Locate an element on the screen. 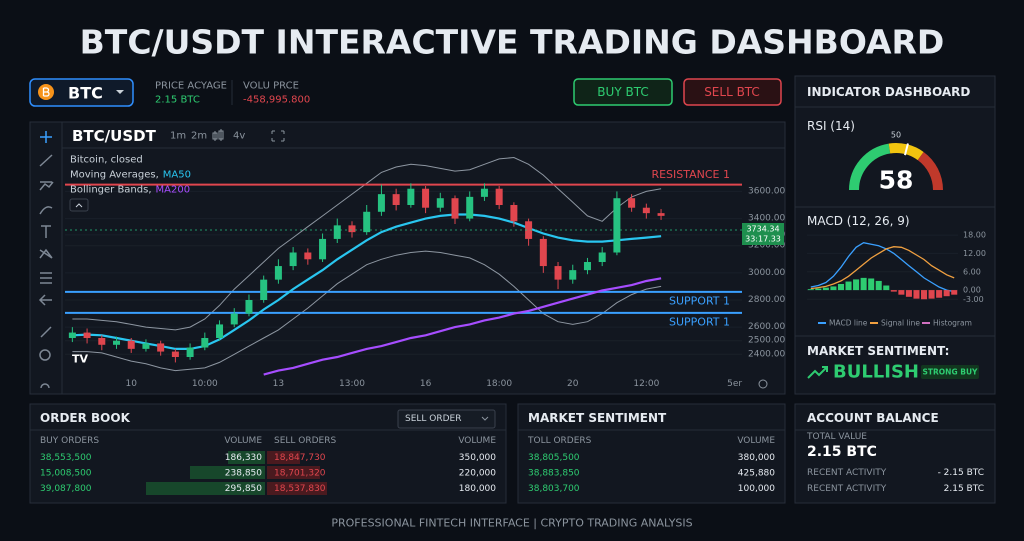 Image resolution: width=1024 pixels, height=541 pixels. table-cell: 186,330 is located at coordinates (243, 458).